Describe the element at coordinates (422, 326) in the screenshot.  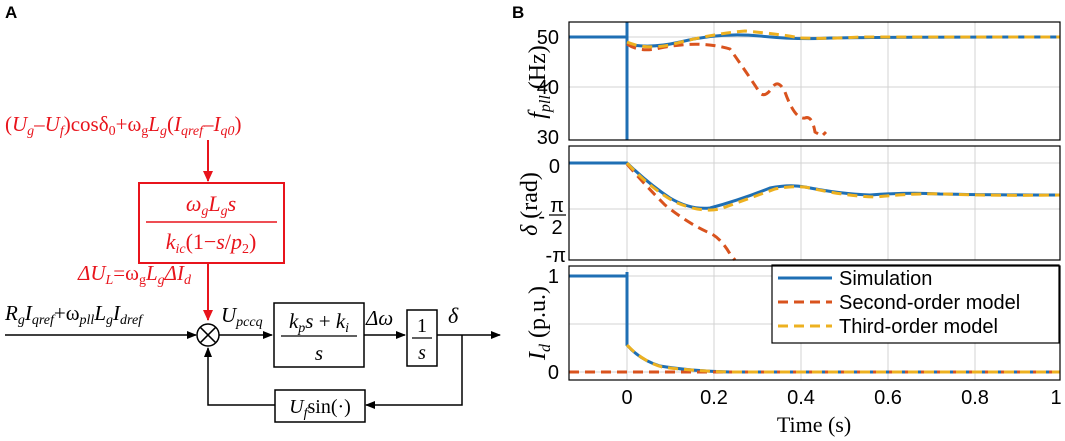
I see `integrator-numerator: 1` at that location.